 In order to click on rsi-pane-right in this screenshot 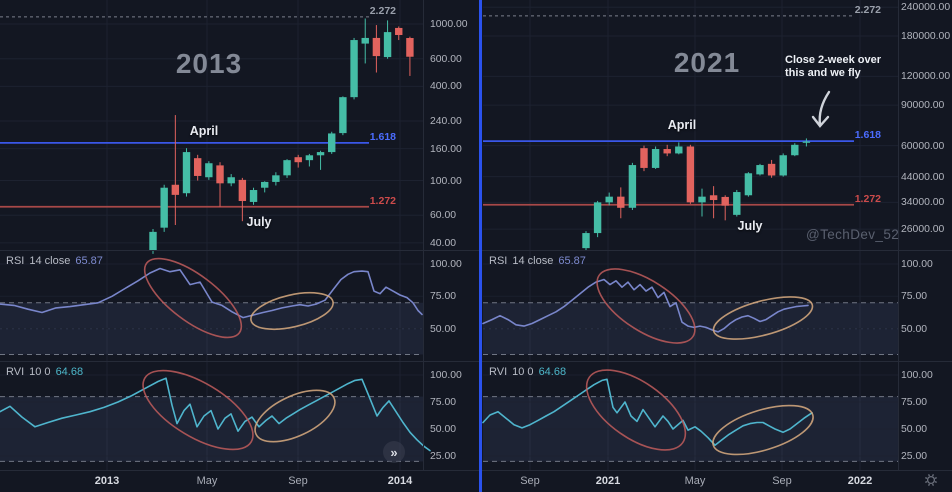, I will do `click(690, 309)`.